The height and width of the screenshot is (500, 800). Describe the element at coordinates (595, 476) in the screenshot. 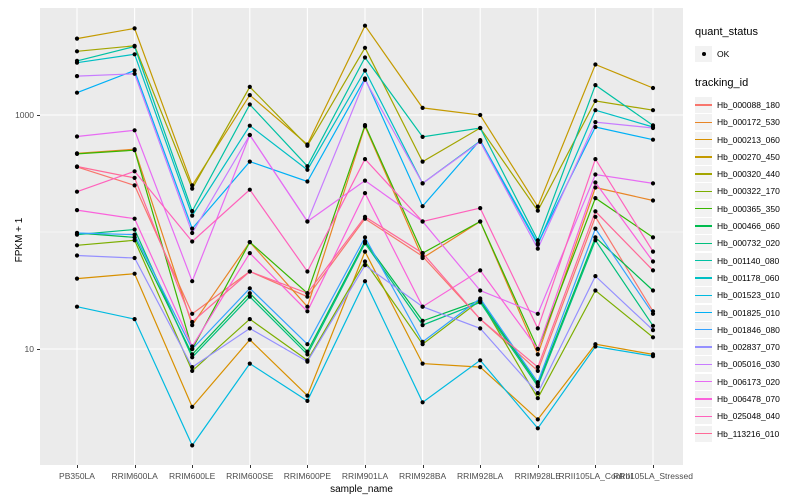

I see `x-tick-label: RRII105LA_Control` at that location.